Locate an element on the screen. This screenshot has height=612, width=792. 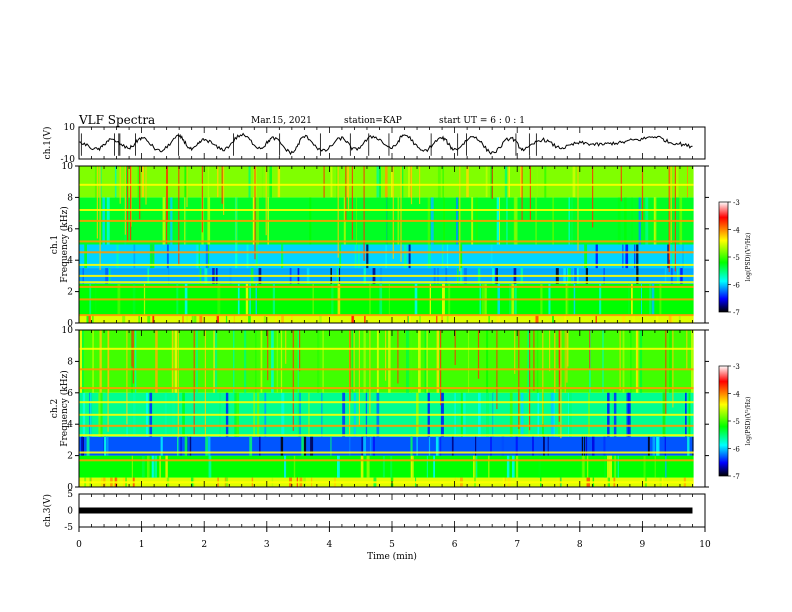
y-tick-label: 8 is located at coordinates (70, 362).